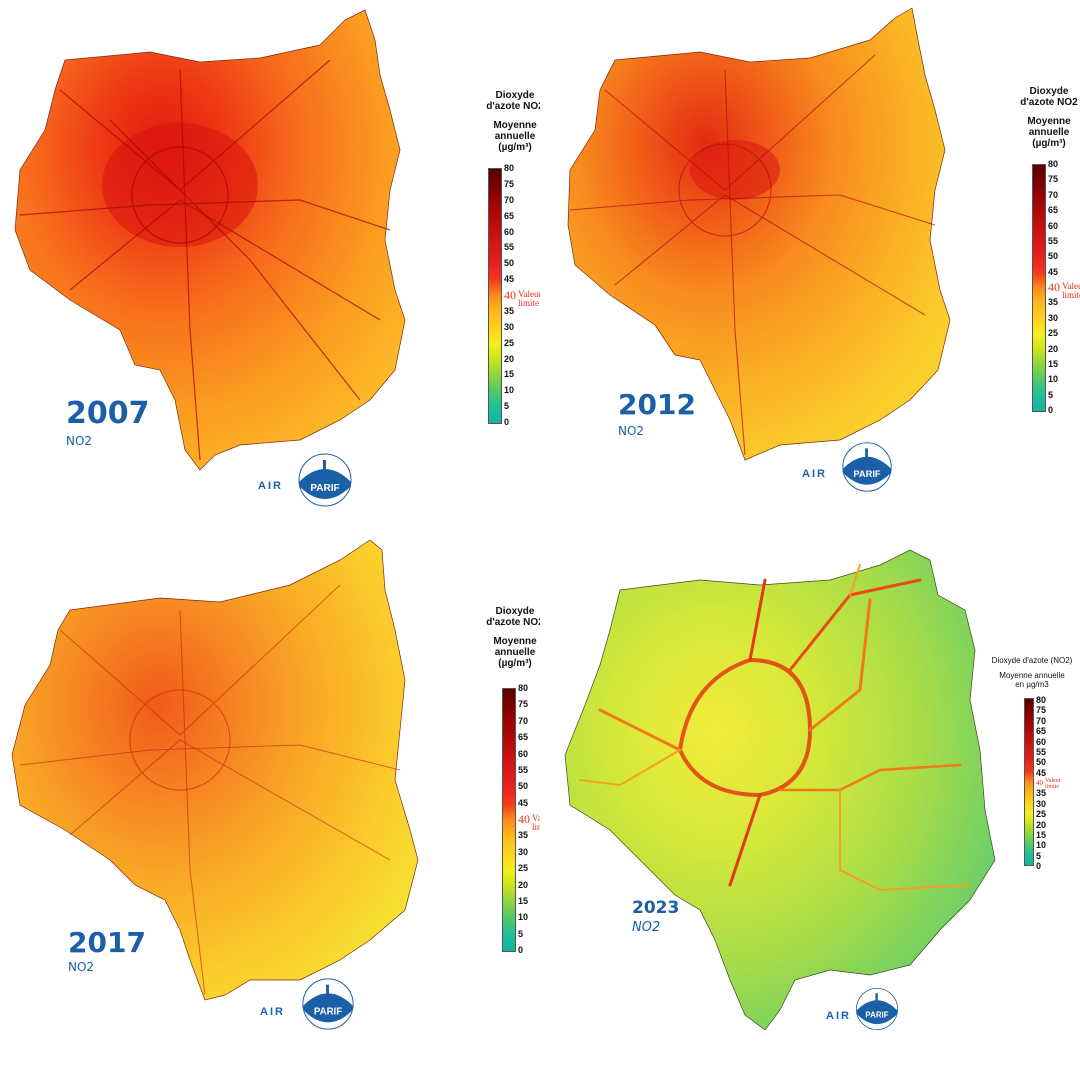  What do you see at coordinates (759, 234) in the screenshot?
I see `no2-map-2012` at bounding box center [759, 234].